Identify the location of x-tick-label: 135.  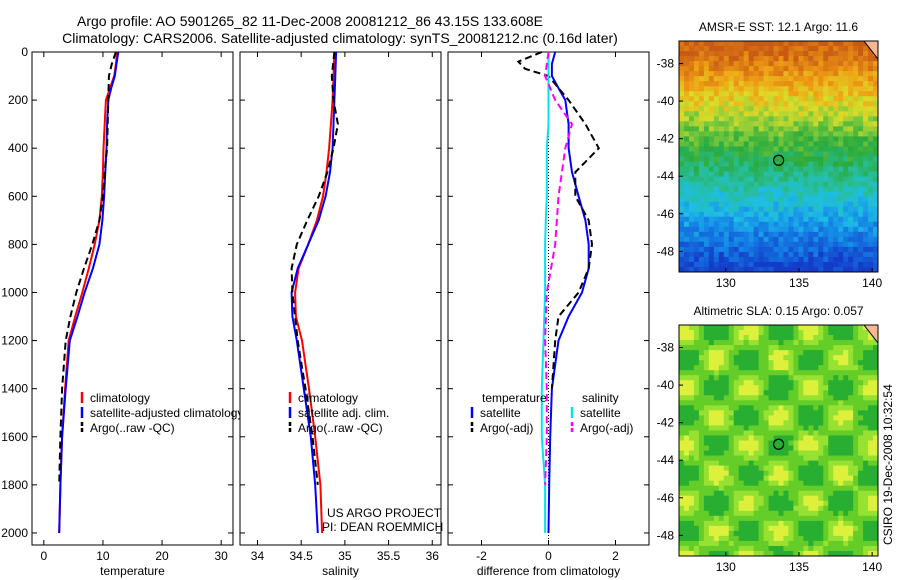
(799, 567).